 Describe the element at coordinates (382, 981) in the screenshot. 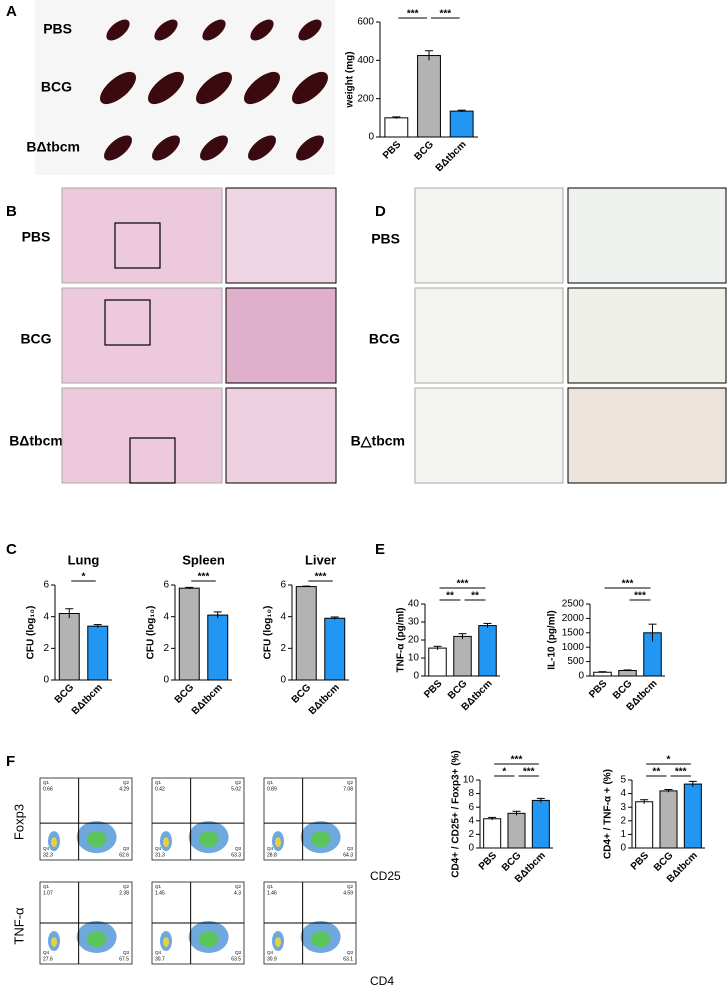

I see `flow-x-label: CD4` at that location.